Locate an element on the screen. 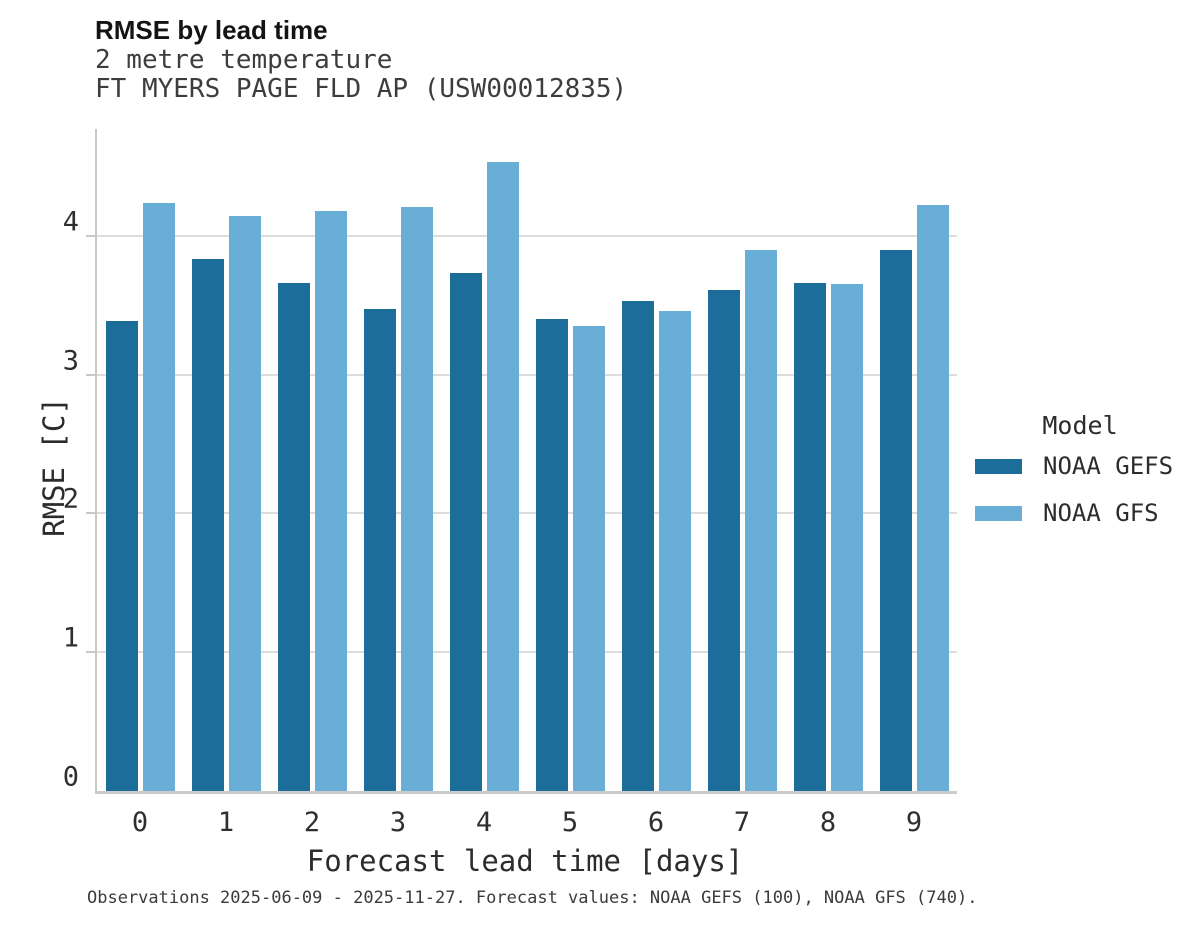 This screenshot has height=928, width=1195. legend-label: NOAA GEFS is located at coordinates (1108, 466).